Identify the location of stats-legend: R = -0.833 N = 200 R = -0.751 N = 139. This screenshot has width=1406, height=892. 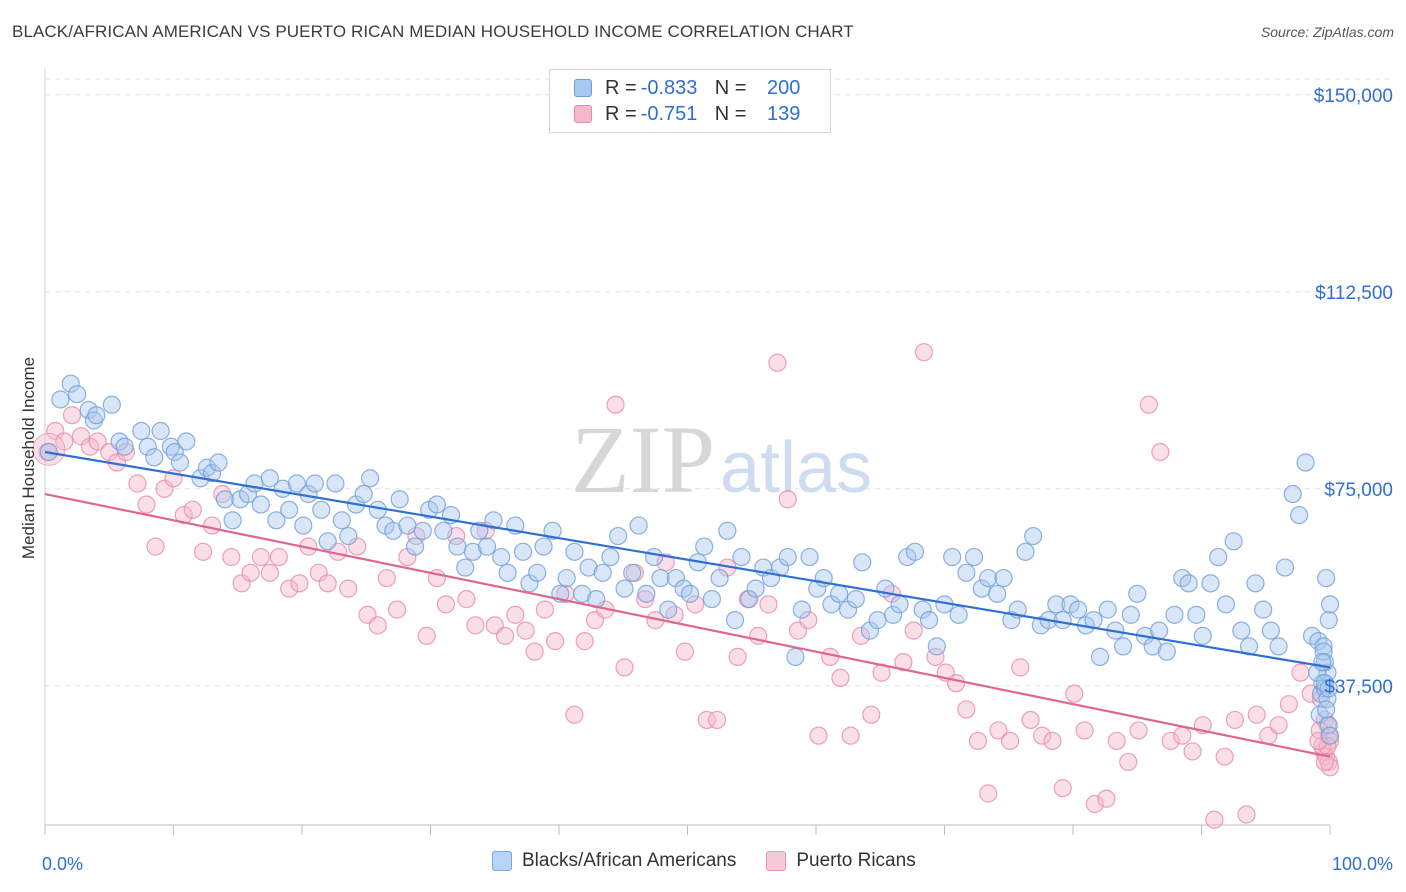
(690, 101).